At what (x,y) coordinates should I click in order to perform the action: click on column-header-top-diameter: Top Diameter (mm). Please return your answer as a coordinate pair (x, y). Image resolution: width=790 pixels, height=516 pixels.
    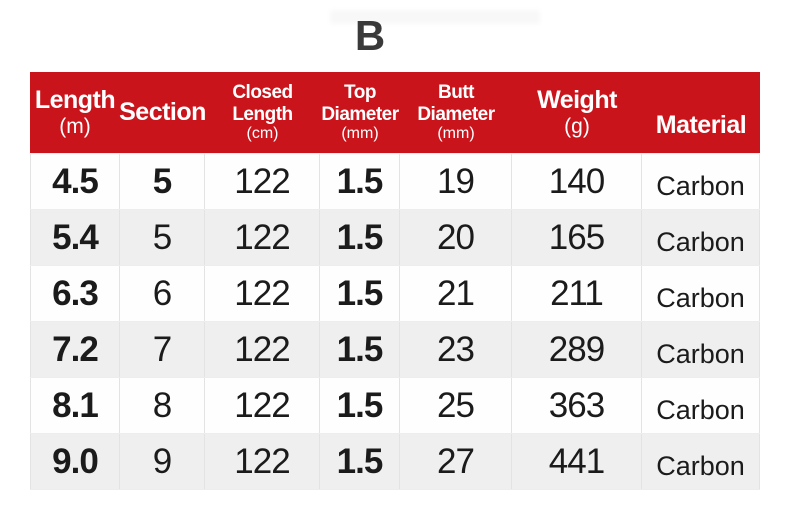
    Looking at the image, I should click on (360, 112).